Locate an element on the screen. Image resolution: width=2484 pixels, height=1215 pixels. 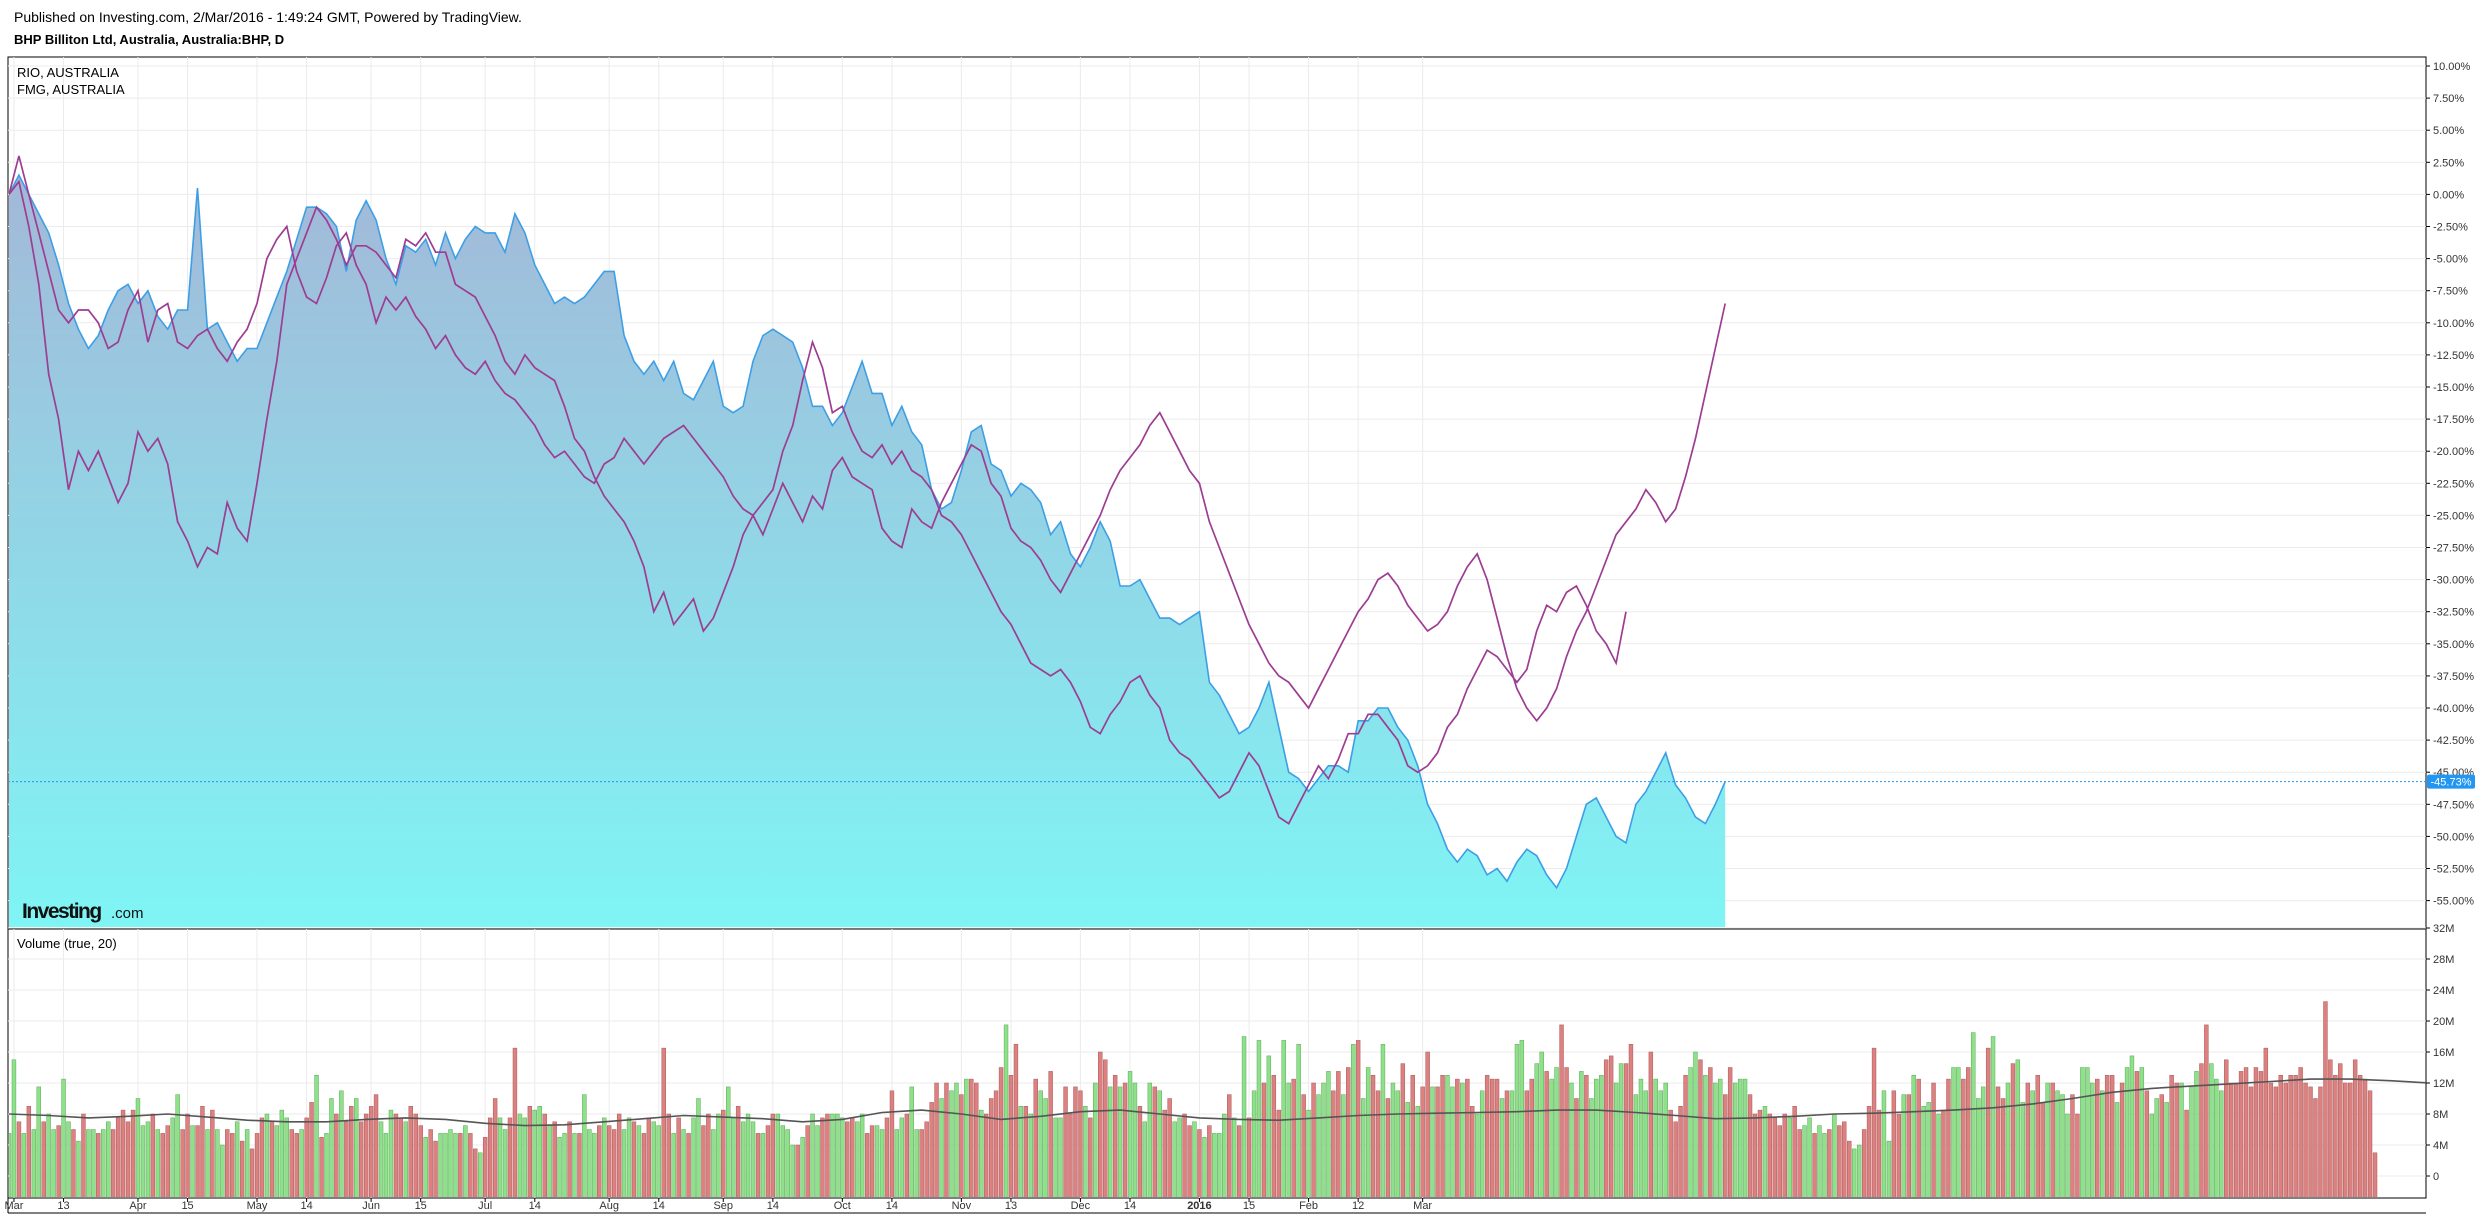
last-price-badge: -45.73% is located at coordinates (2451, 781).